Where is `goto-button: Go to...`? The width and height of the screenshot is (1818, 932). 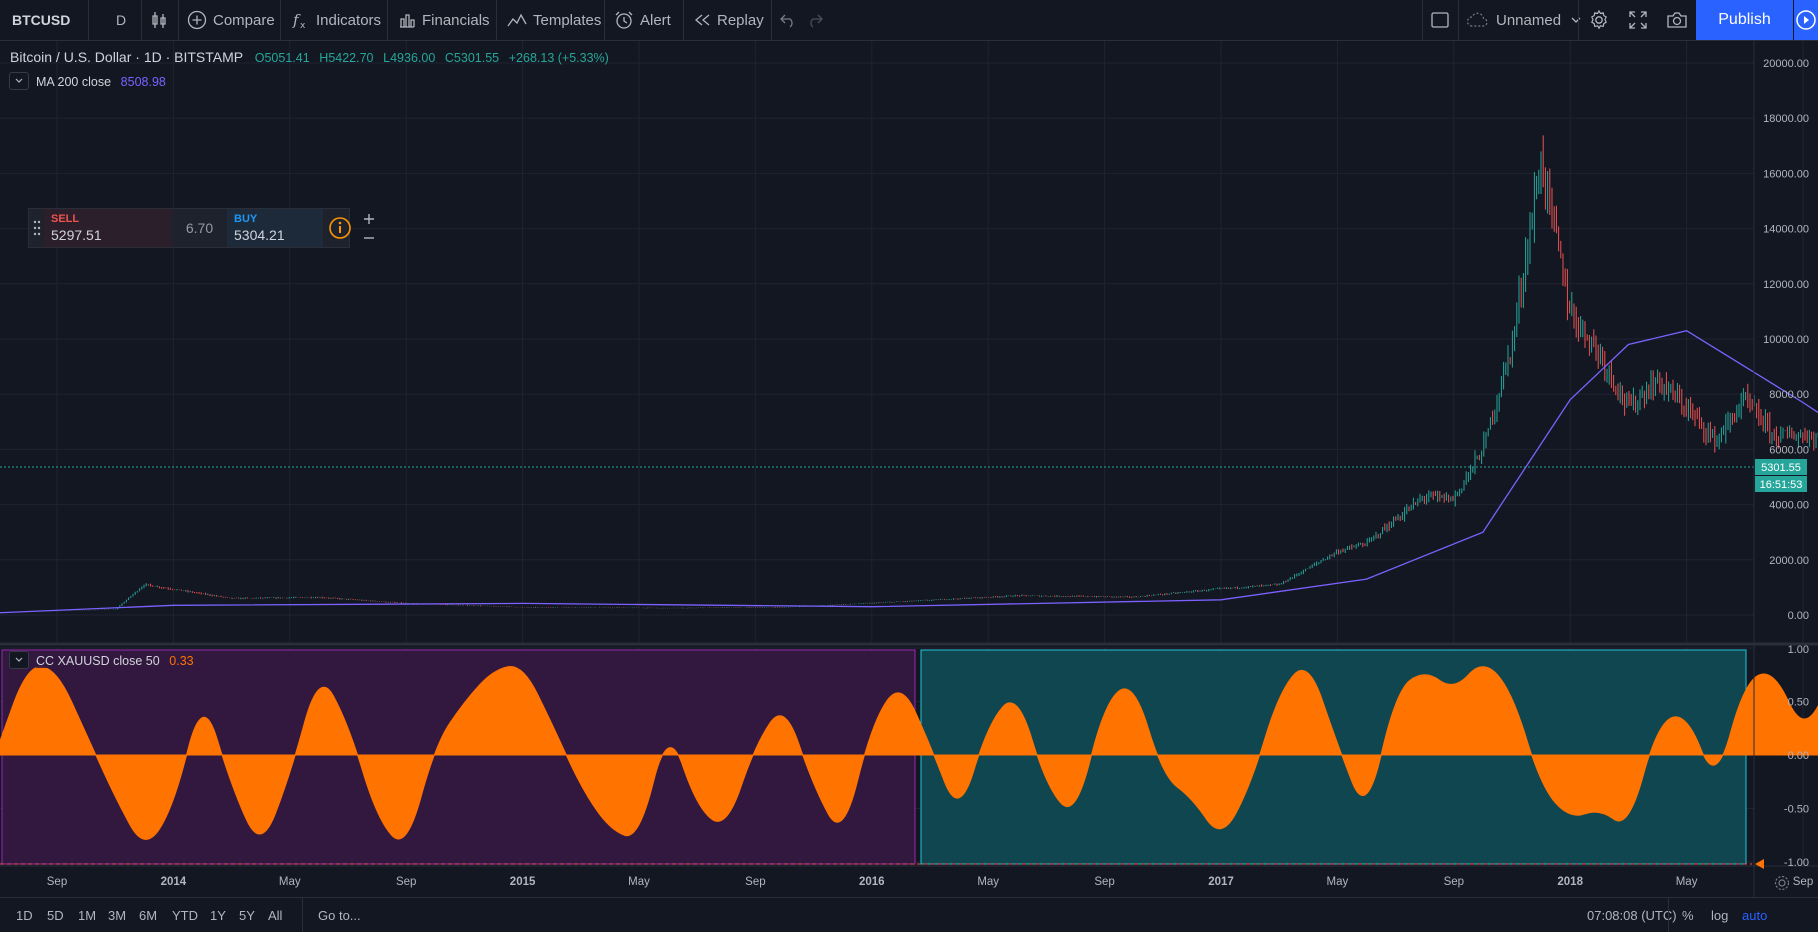
goto-button: Go to... is located at coordinates (339, 915).